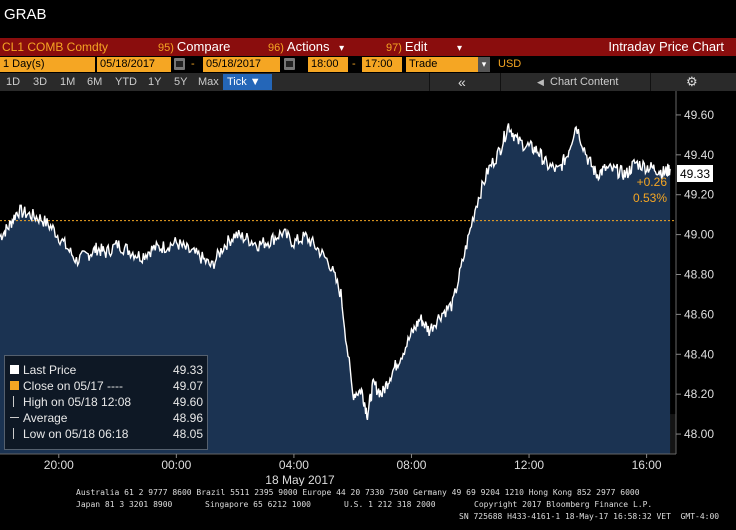  Describe the element at coordinates (187, 370) in the screenshot. I see `legend-value: 49.33` at that location.